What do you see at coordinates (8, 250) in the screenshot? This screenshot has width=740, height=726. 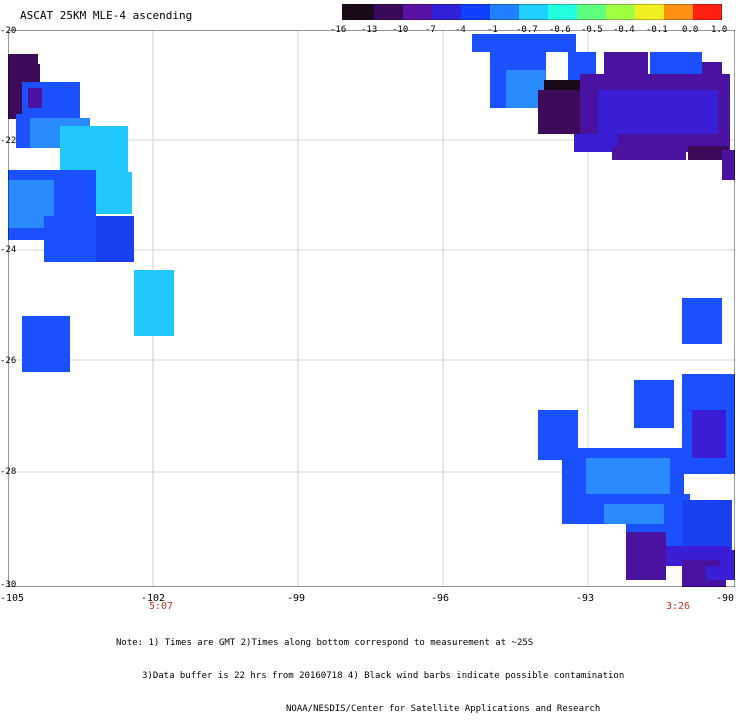 I see `lat-label: -24` at bounding box center [8, 250].